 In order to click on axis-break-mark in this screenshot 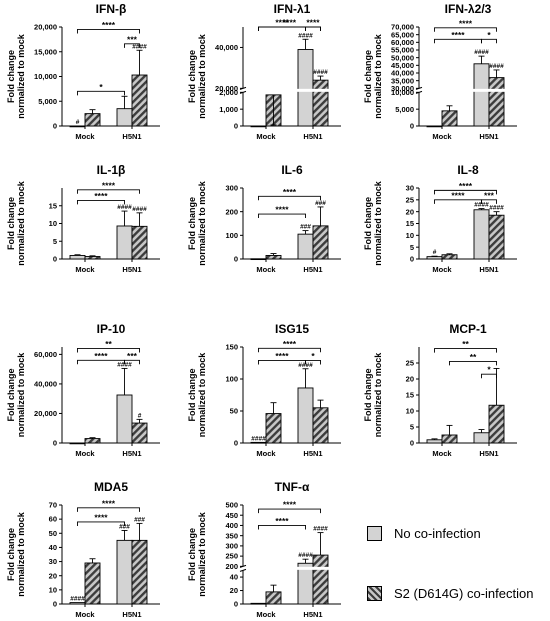, I will do `click(243, 570)`.